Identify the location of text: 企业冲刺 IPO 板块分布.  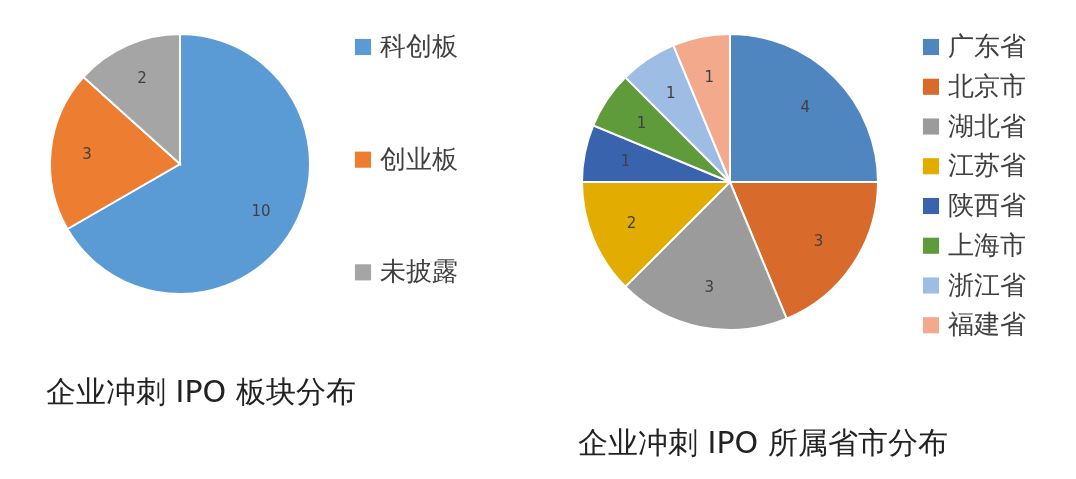
(201, 391).